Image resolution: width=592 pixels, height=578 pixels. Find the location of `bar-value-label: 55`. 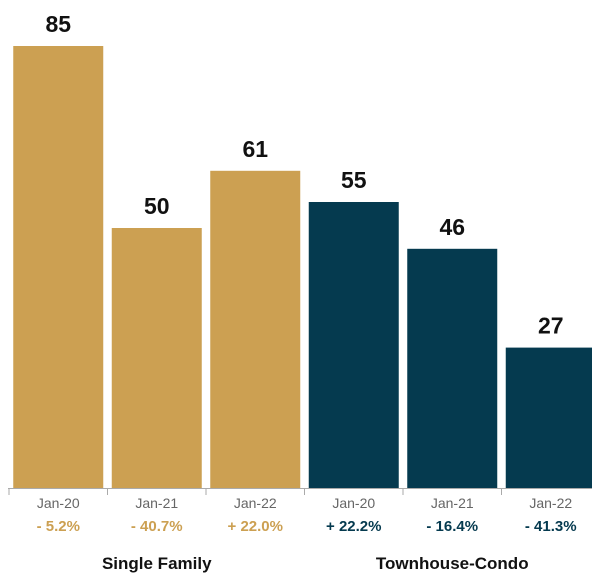

bar-value-label: 55 is located at coordinates (354, 180).